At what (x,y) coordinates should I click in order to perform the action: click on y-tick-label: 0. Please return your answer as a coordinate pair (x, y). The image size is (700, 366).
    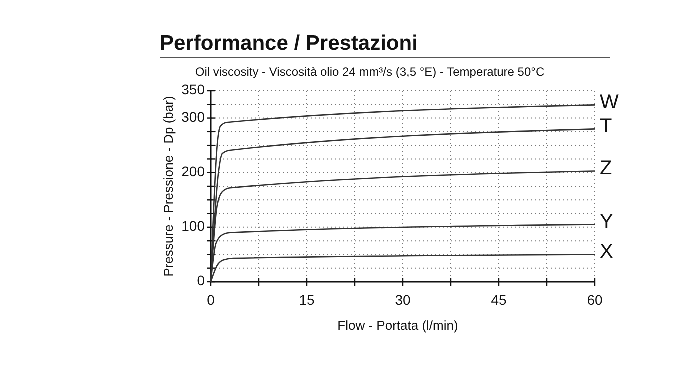
    Looking at the image, I should click on (201, 280).